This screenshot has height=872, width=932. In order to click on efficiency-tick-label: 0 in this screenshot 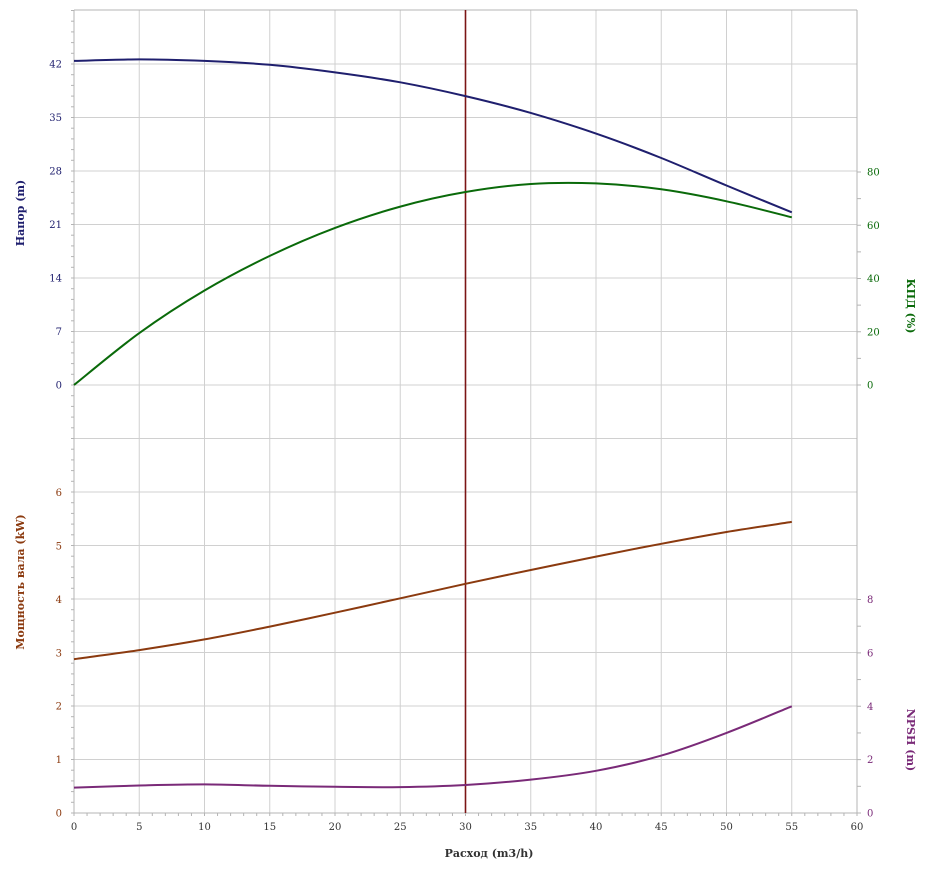, I will do `click(870, 386)`.